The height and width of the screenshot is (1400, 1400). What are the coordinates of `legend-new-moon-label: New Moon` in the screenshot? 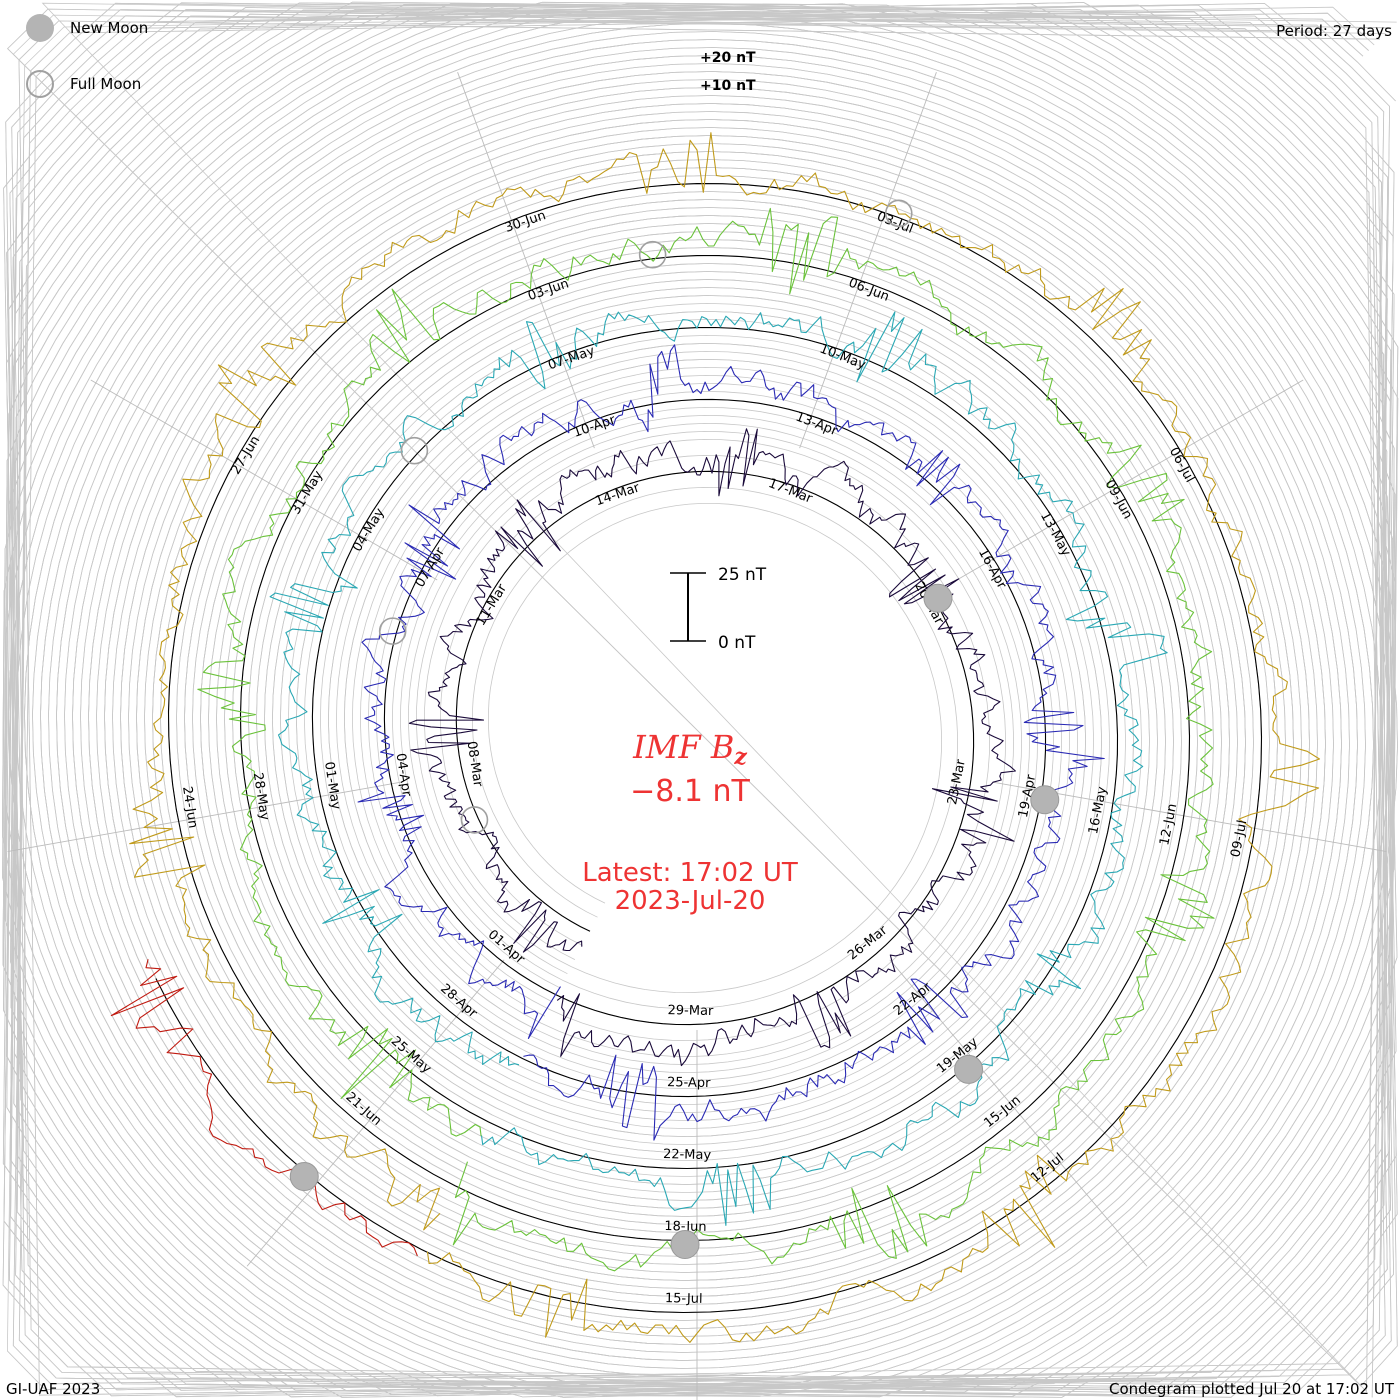 It's located at (109, 28).